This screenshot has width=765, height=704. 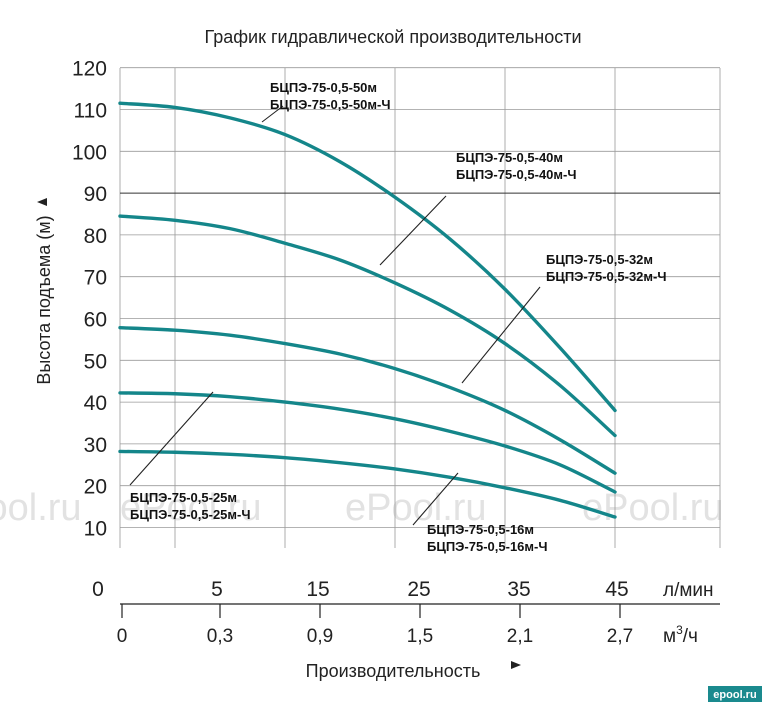 I want to click on x2-axis-unit: м3/ч, so click(x=680, y=635).